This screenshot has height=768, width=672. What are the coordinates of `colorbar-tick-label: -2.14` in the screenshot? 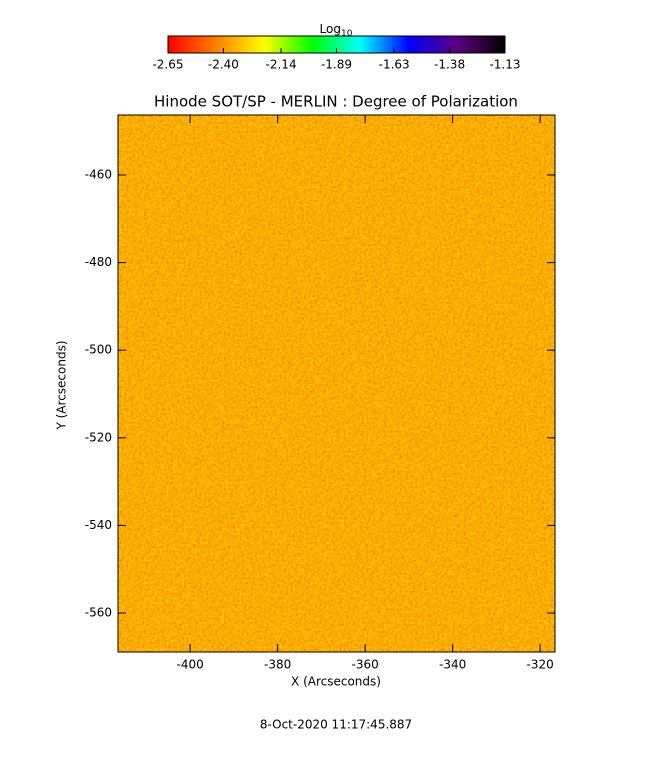 It's located at (281, 65).